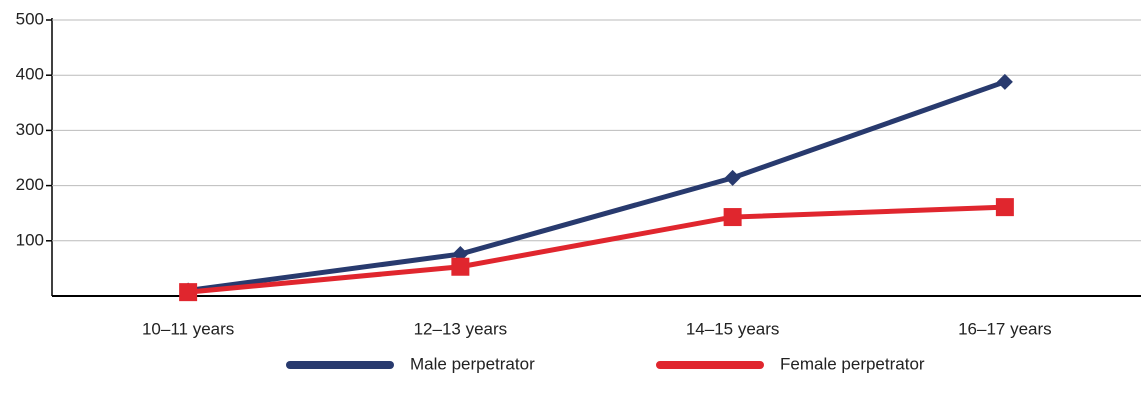  Describe the element at coordinates (30, 18) in the screenshot. I see `y-tick-label: 500` at that location.